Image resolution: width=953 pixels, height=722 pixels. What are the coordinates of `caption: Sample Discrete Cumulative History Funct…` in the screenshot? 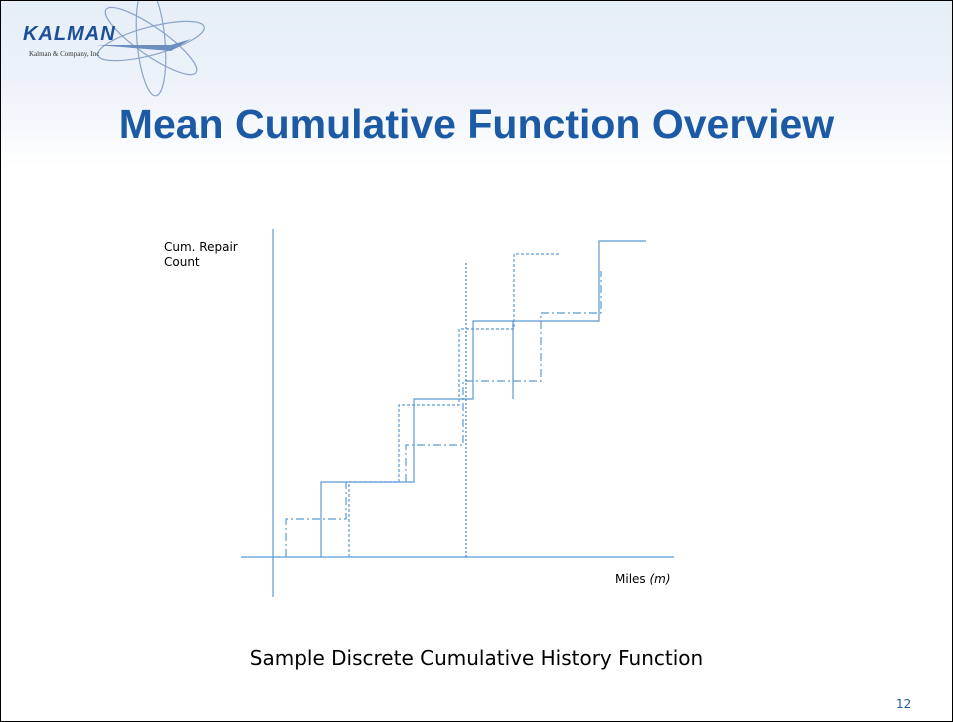 It's located at (476, 658).